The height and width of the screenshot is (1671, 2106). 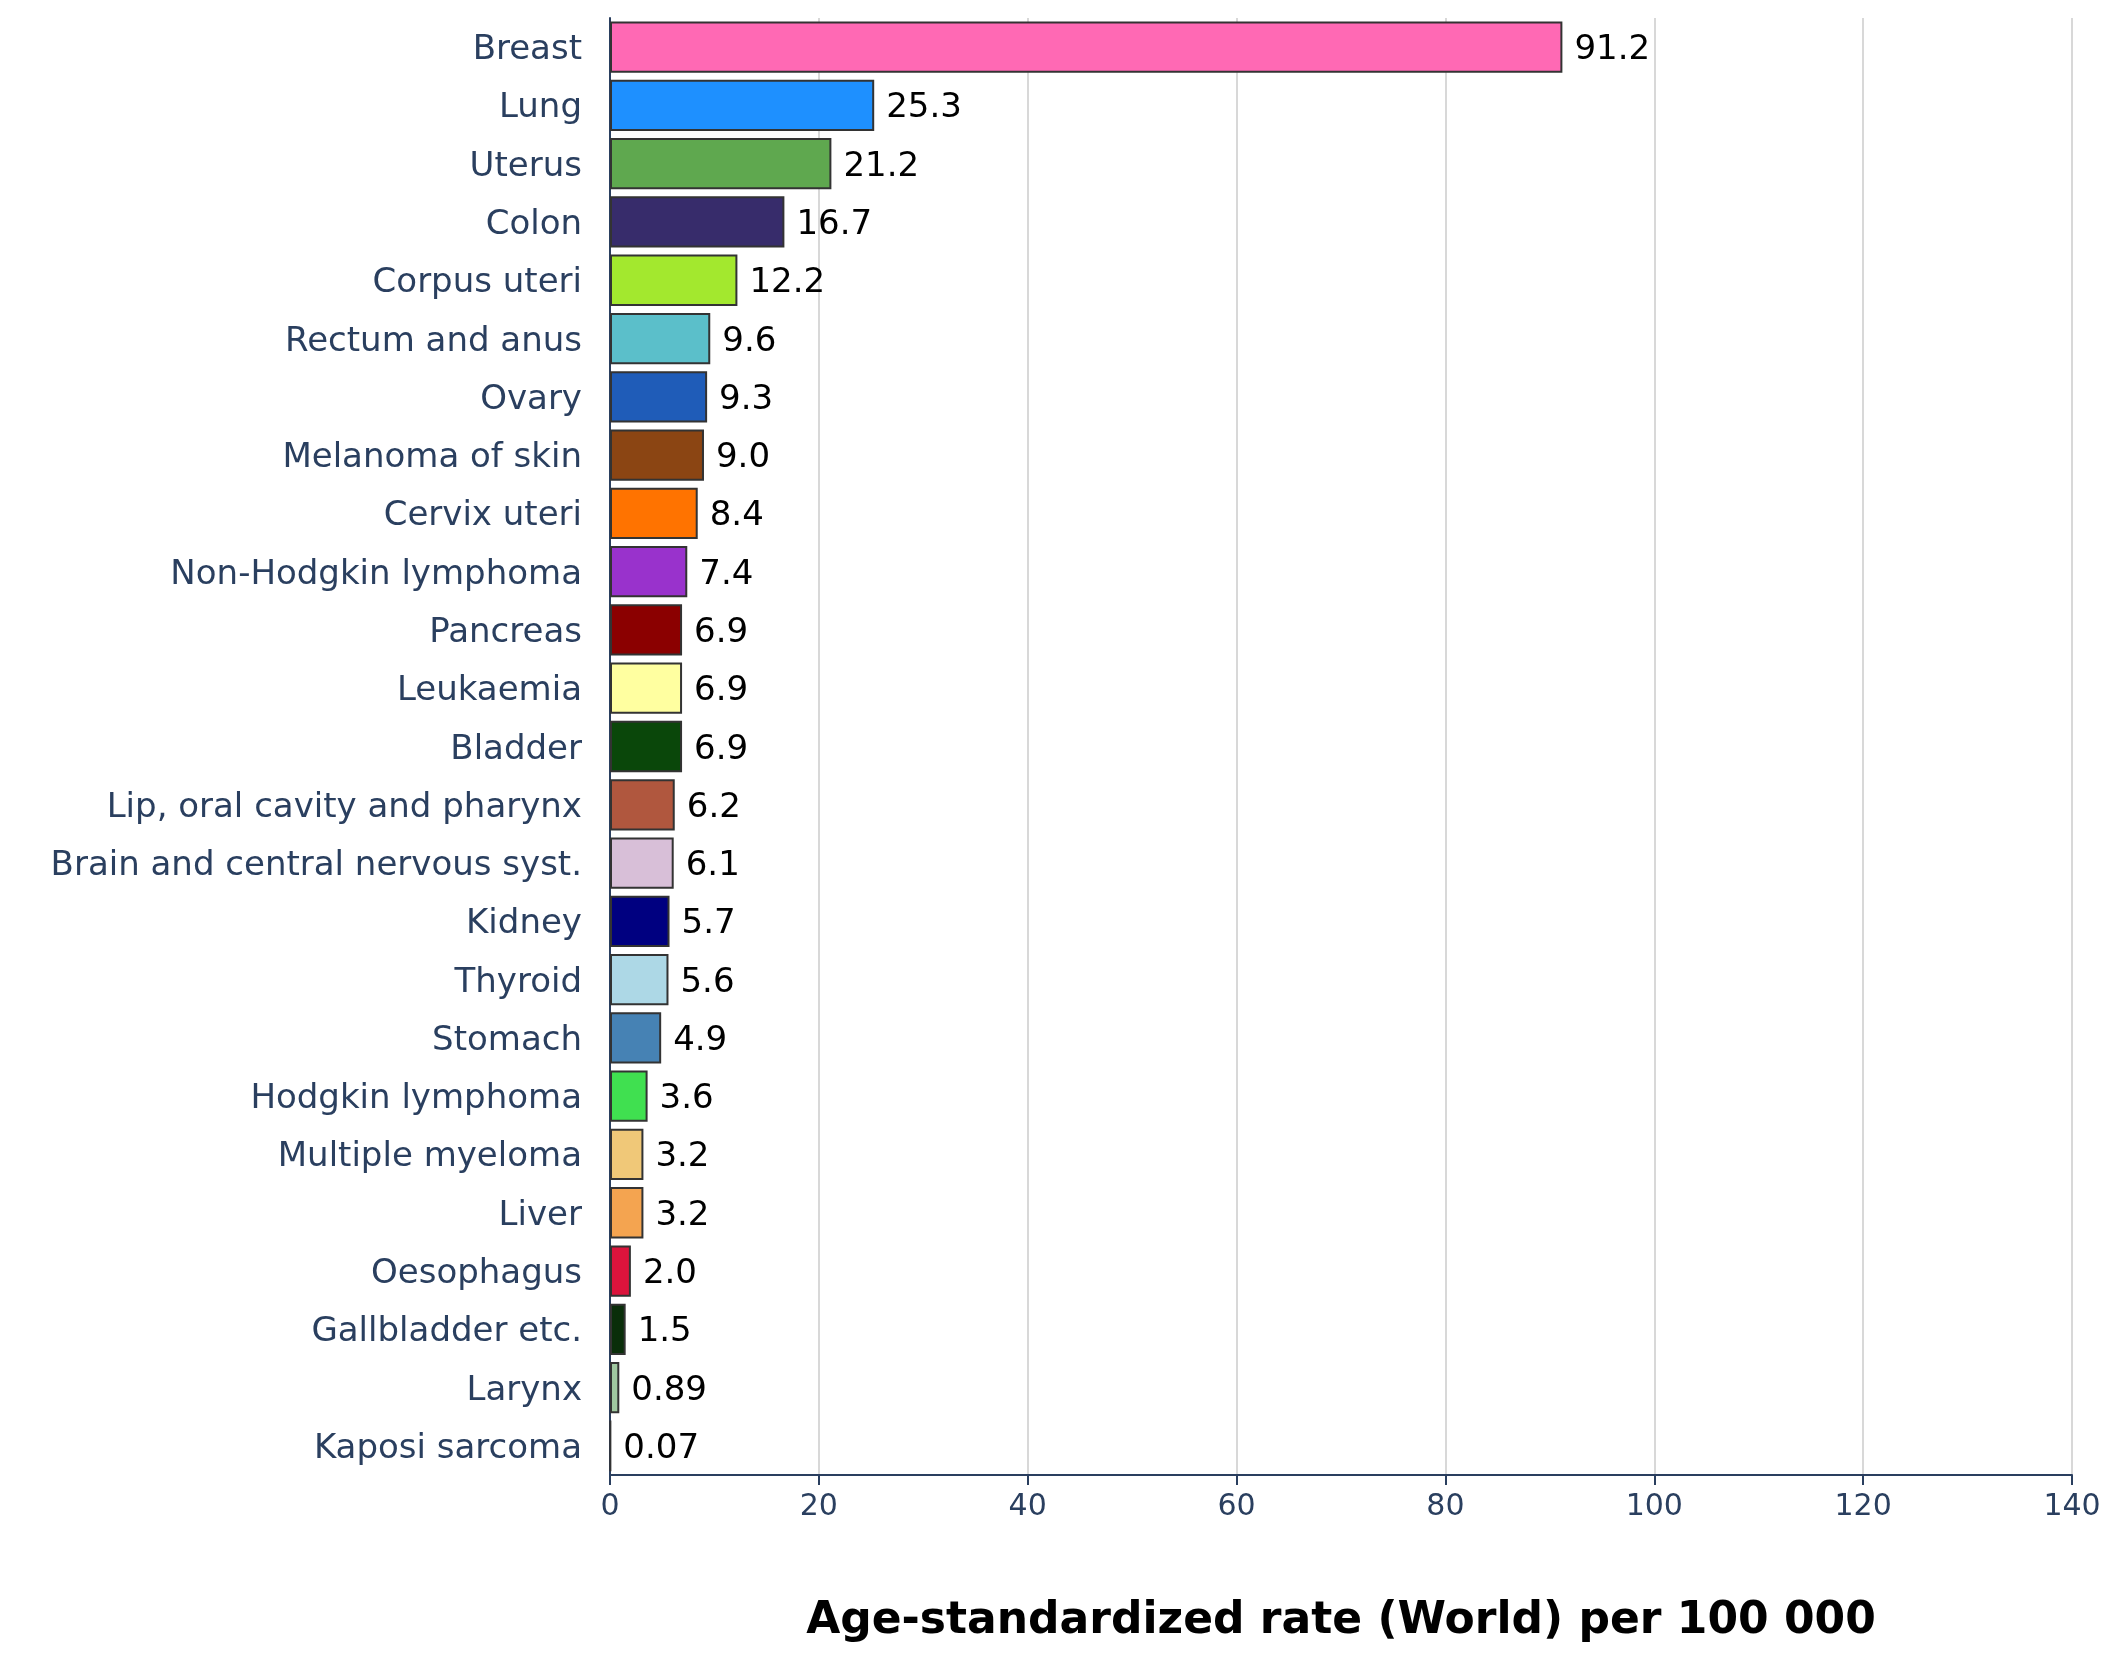 What do you see at coordinates (661, 1445) in the screenshot?
I see `data-label: 0.07` at bounding box center [661, 1445].